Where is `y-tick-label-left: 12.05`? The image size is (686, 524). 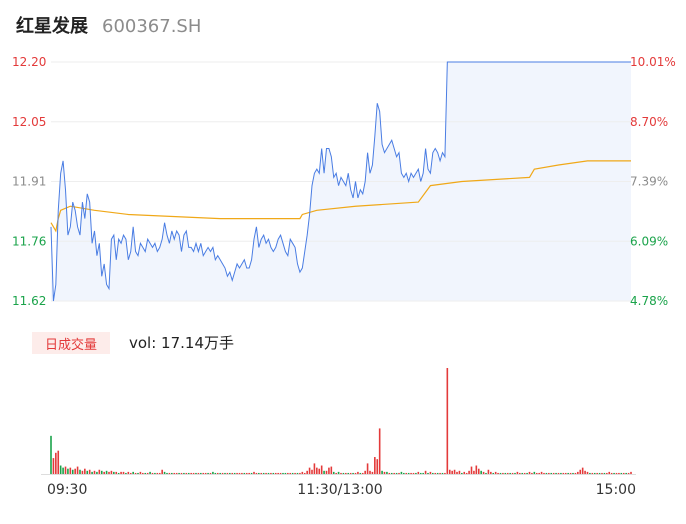 y-tick-label-left: 12.05 is located at coordinates (29, 122).